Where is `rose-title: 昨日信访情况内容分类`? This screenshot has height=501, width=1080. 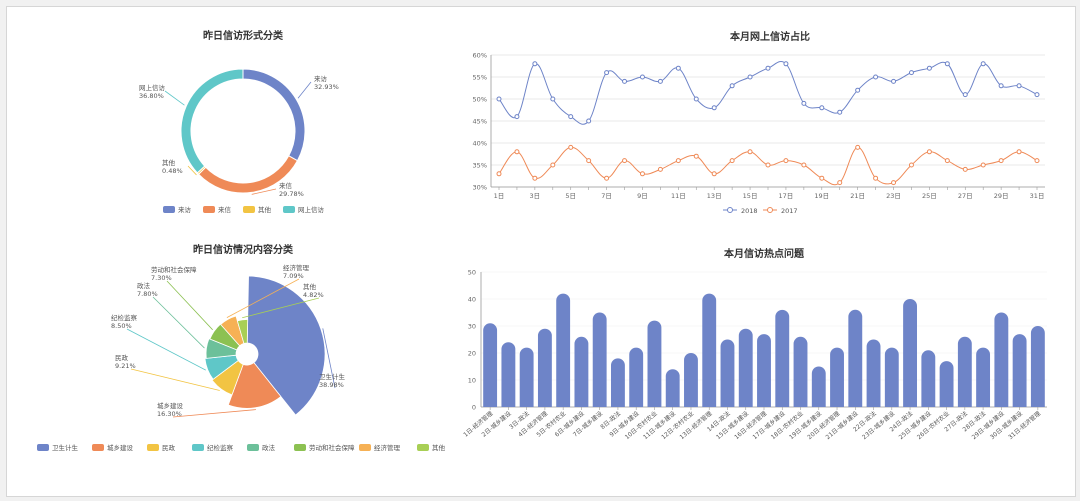 rose-title: 昨日信访情况内容分类 is located at coordinates (243, 249).